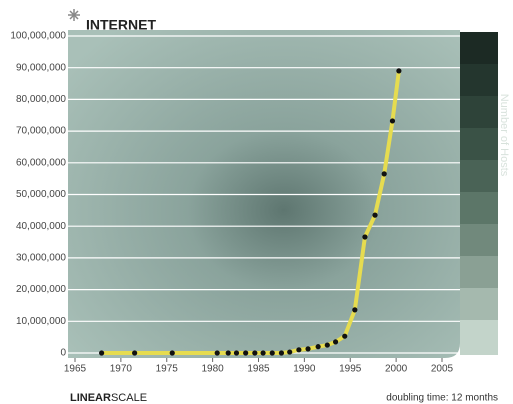 The image size is (513, 404). Describe the element at coordinates (41, 162) in the screenshot. I see `y-tick-label: 60,000,000` at that location.